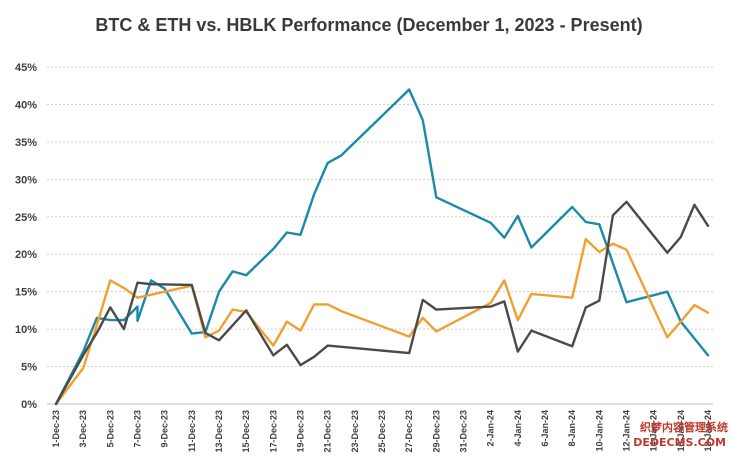  I want to click on watermark-line-1: 织梦内容管理系统, so click(684, 427).